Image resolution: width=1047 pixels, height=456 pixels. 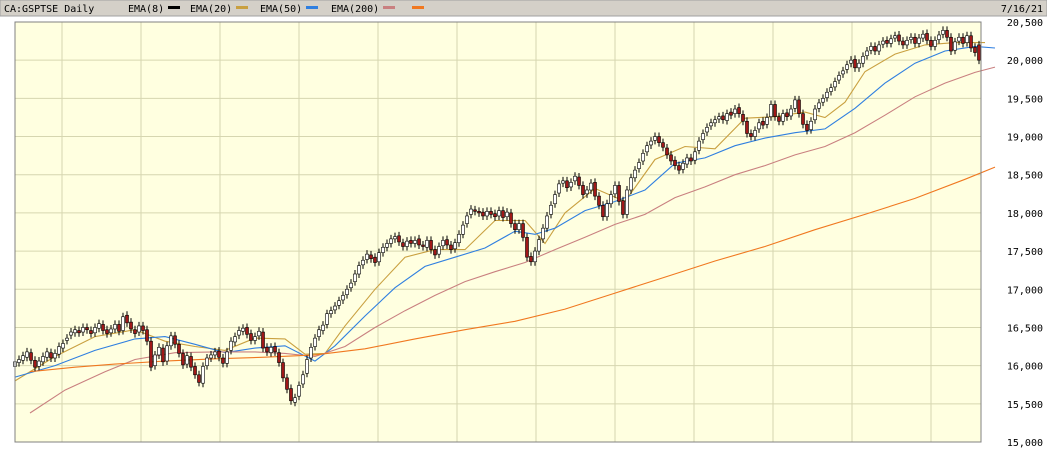 I want to click on legend-label: EMA(50), so click(x=281, y=9).